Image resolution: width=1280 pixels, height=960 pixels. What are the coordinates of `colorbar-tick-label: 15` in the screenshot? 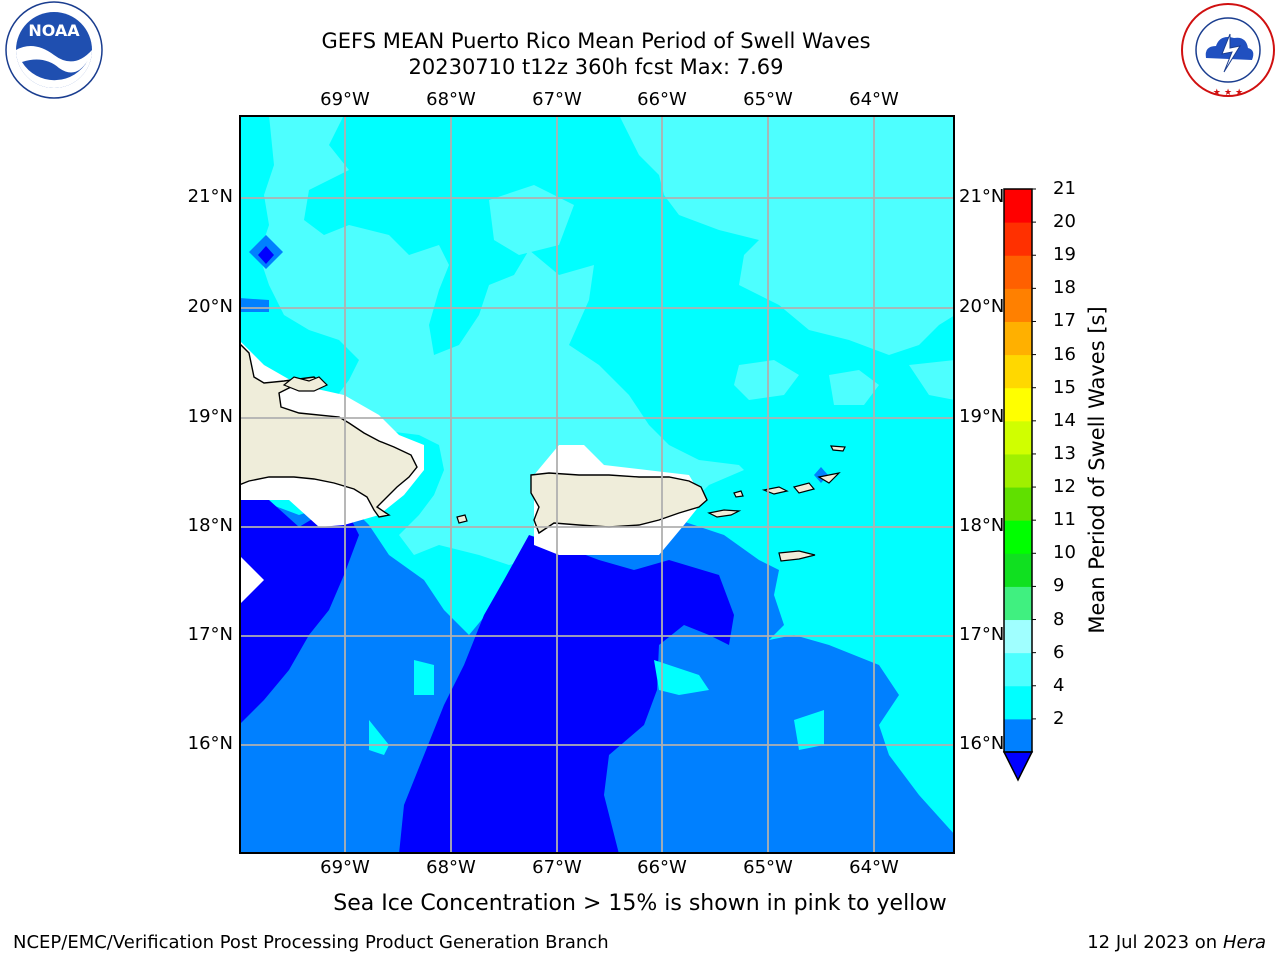 It's located at (1064, 387).